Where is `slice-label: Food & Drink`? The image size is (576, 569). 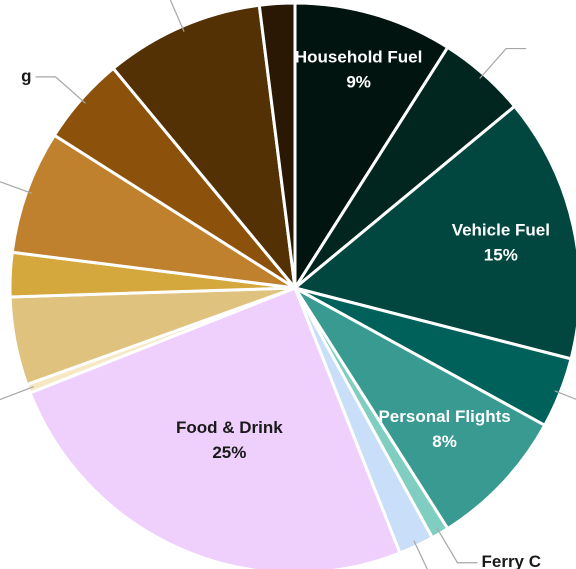 slice-label: Food & Drink is located at coordinates (229, 427).